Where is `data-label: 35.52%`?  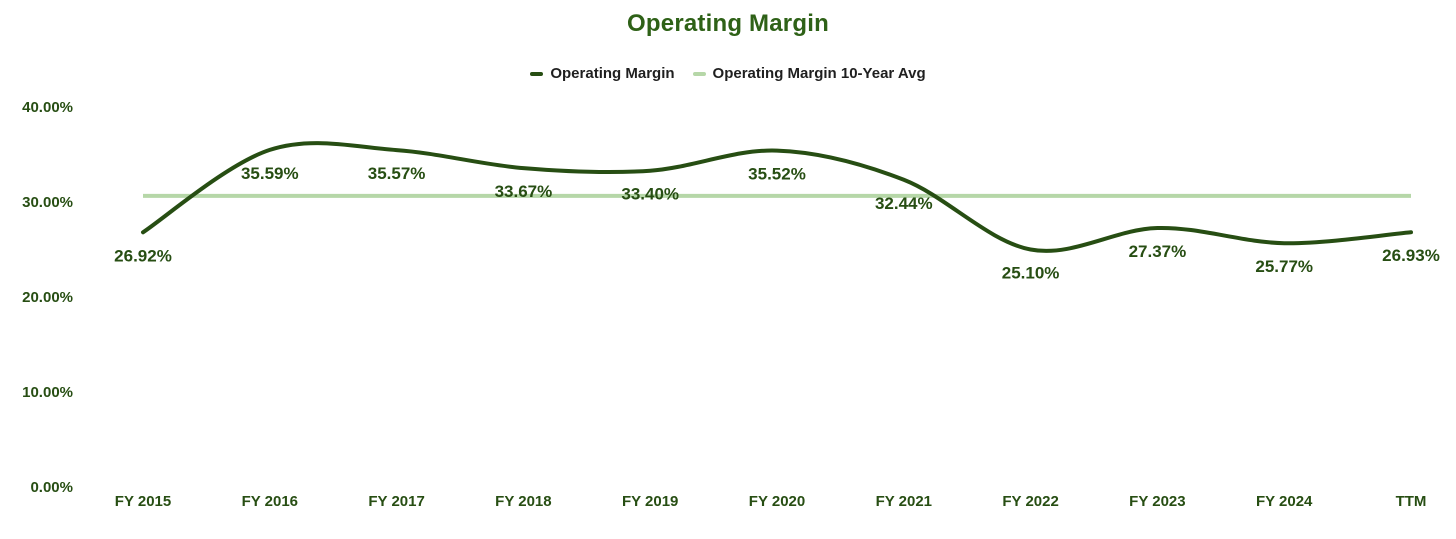 data-label: 35.52% is located at coordinates (777, 174).